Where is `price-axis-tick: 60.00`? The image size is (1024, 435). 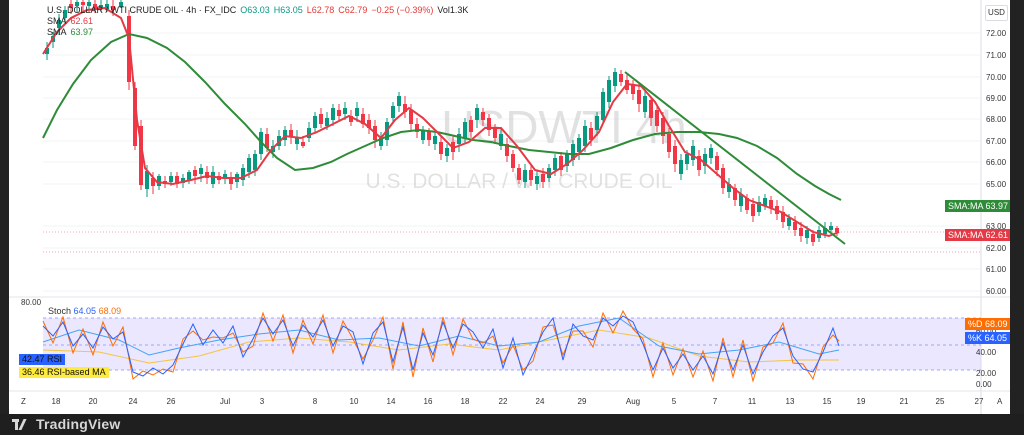
price-axis-tick: 60.00 is located at coordinates (996, 291).